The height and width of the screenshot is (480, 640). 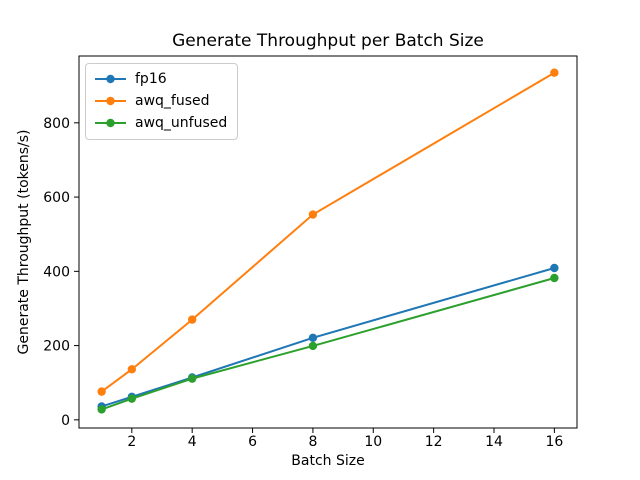 What do you see at coordinates (131, 442) in the screenshot?
I see `x-tick-label: 2` at bounding box center [131, 442].